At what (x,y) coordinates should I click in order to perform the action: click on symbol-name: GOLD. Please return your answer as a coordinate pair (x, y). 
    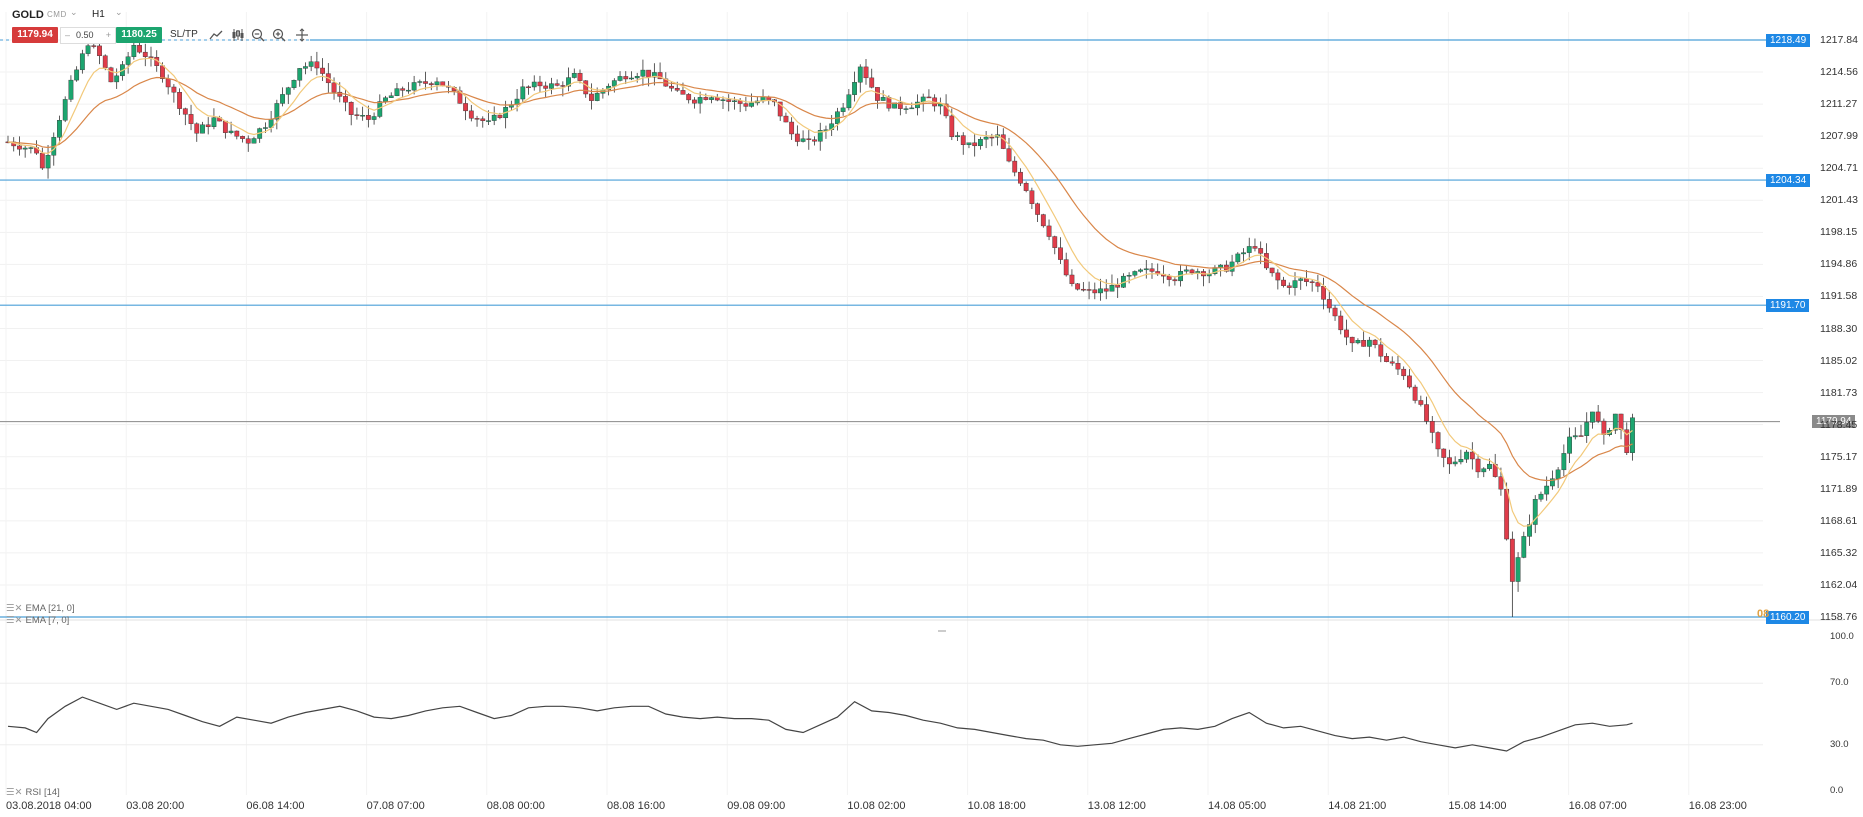
    Looking at the image, I should click on (28, 15).